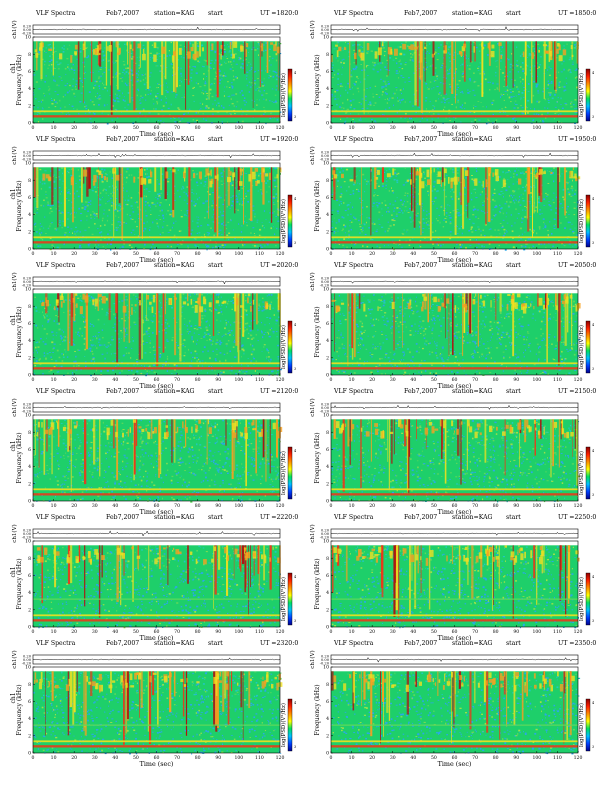 This screenshot has width=612, height=792. I want to click on panel-ut: UT =2320:0, so click(279, 643).